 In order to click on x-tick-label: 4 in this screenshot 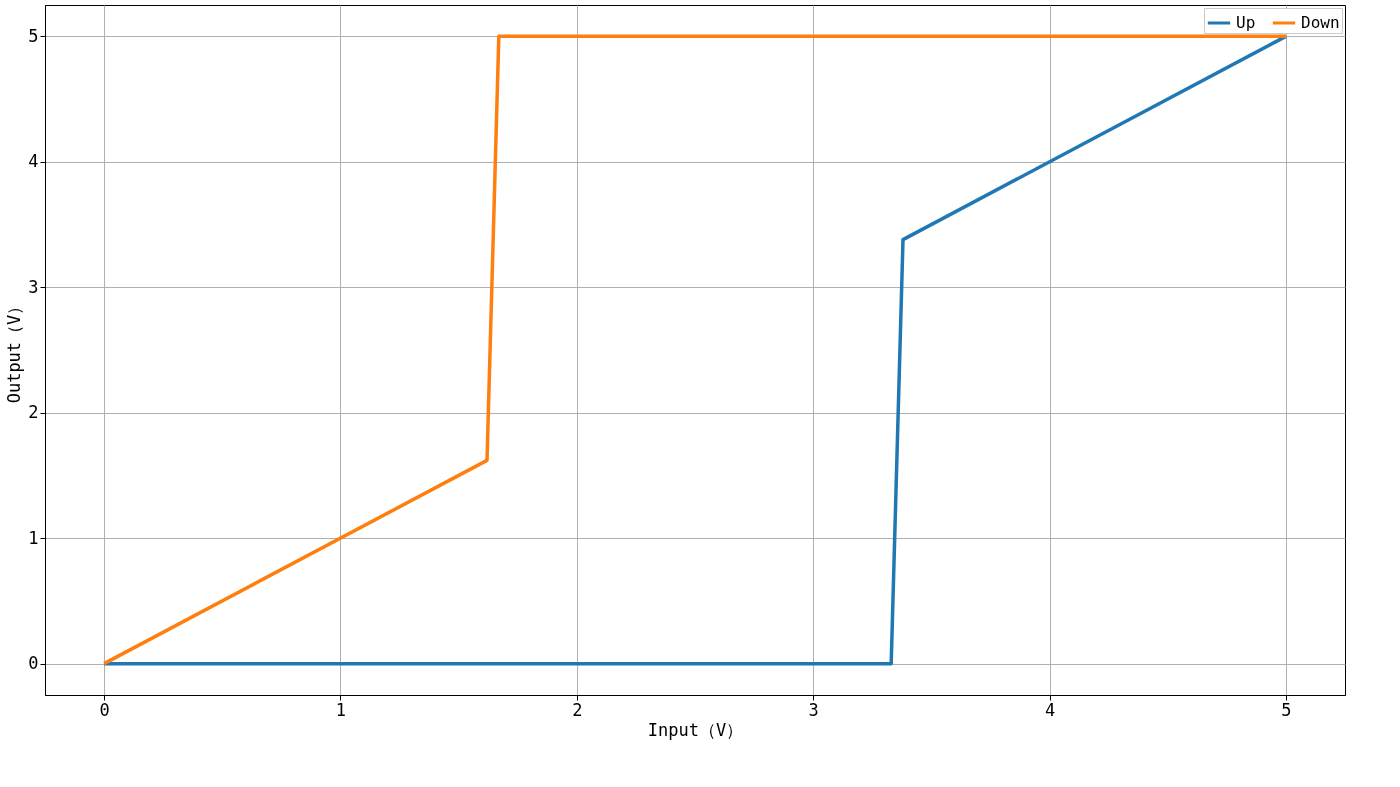, I will do `click(1050, 709)`.